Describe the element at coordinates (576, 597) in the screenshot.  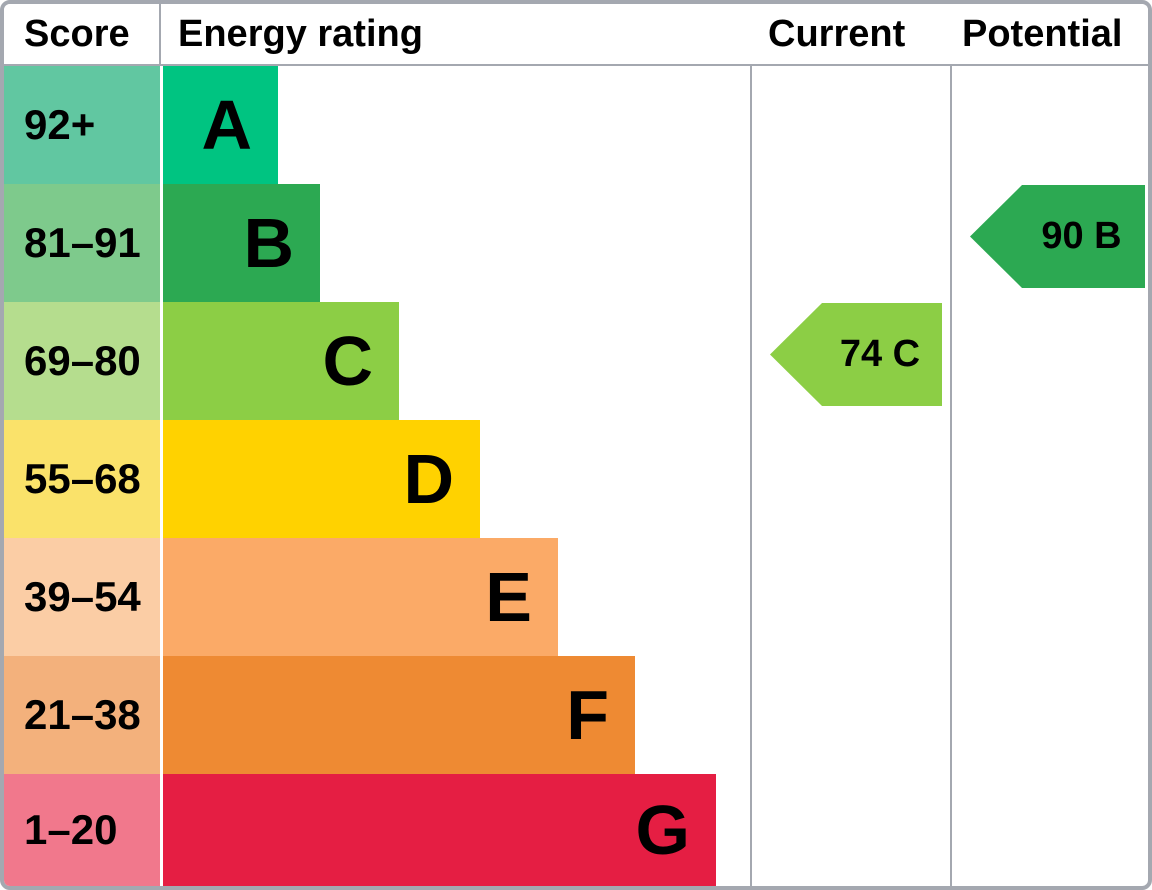
I see `band-row: 39–54 E` at that location.